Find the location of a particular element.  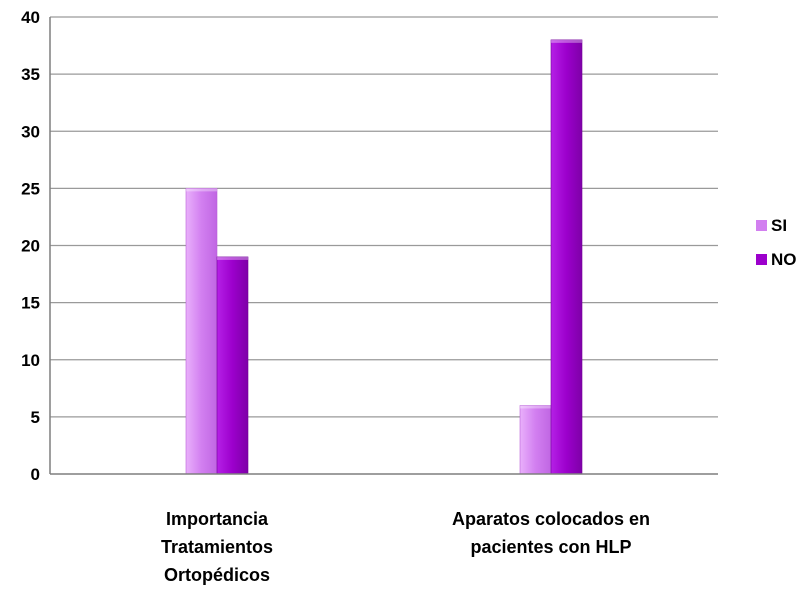

legend-label-si: SI is located at coordinates (779, 225).